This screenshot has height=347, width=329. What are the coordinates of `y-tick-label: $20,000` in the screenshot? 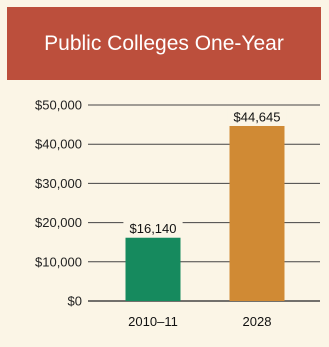 It's located at (58, 222).